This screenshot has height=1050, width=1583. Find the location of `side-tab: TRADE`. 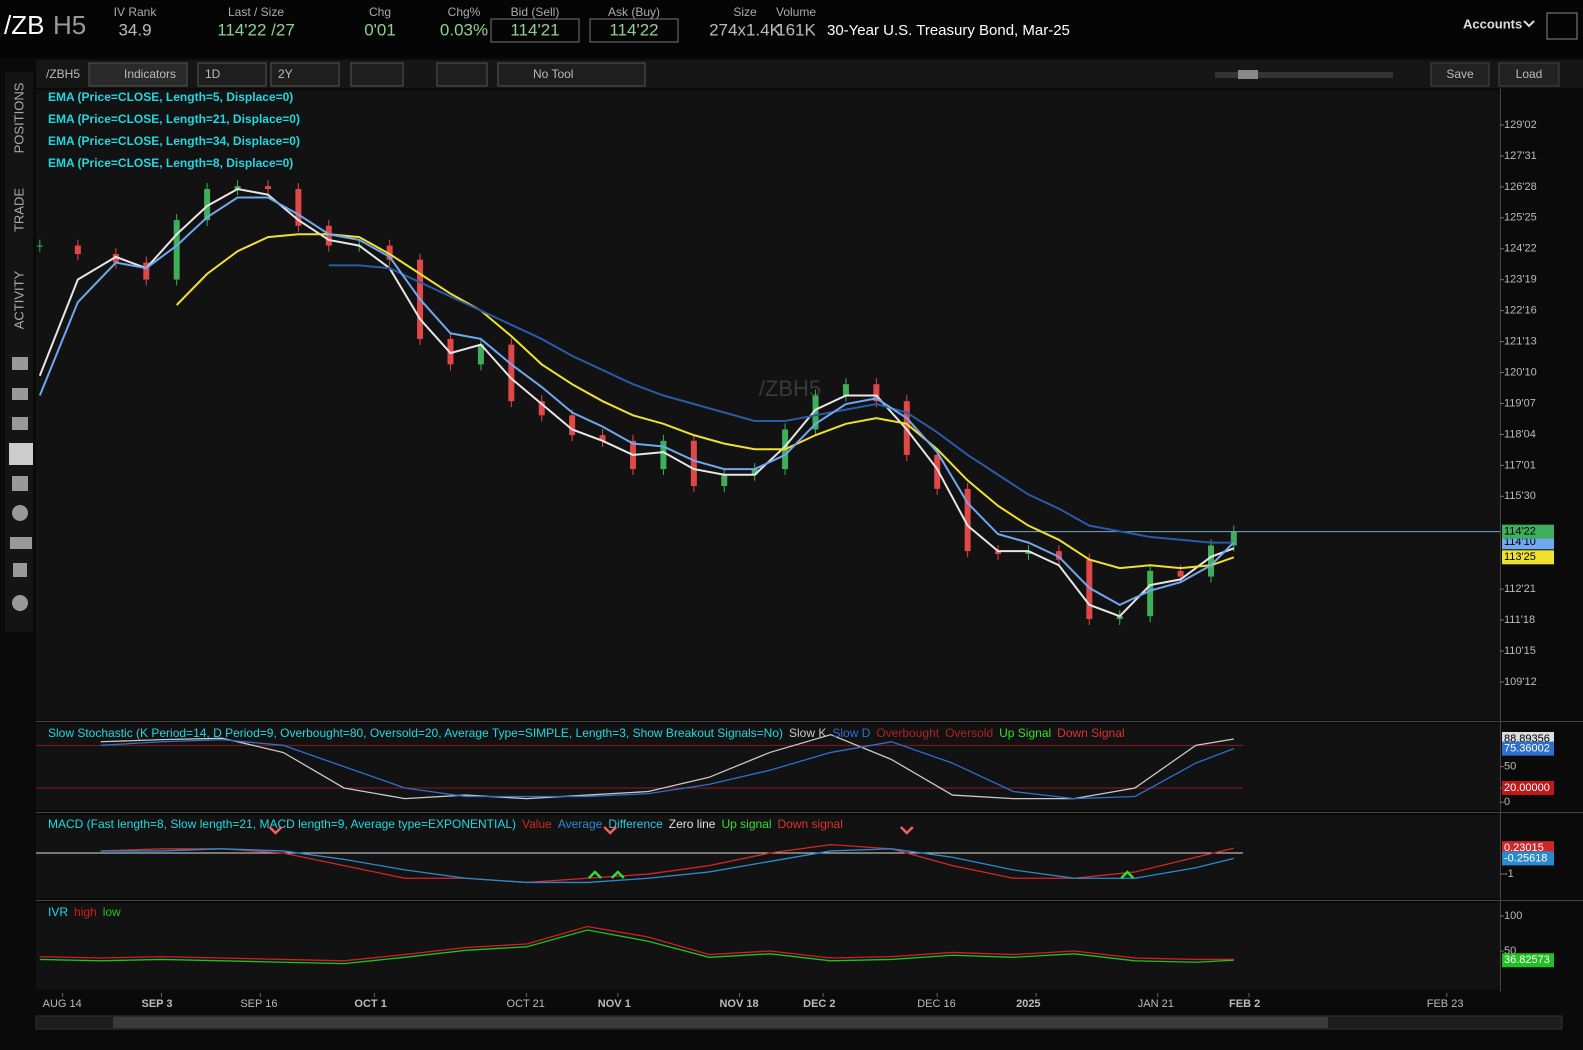

side-tab: TRADE is located at coordinates (18, 210).